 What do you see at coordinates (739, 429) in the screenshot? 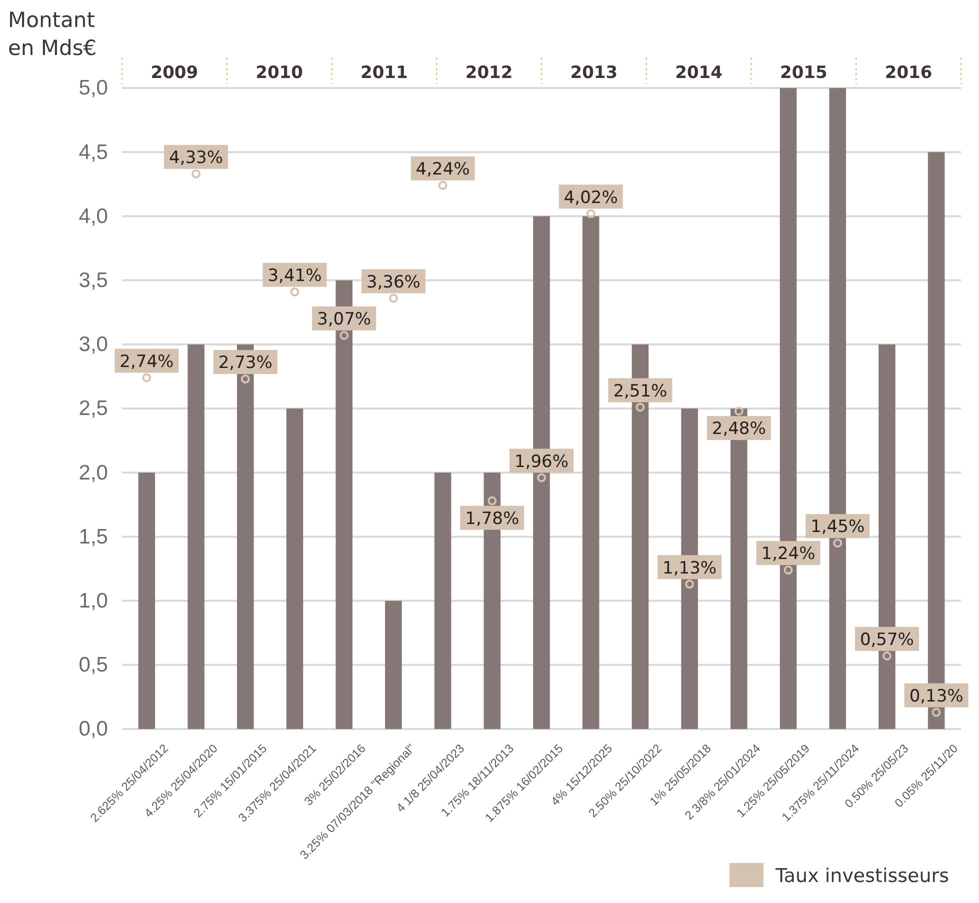
I see `data-label: 2,48%` at bounding box center [739, 429].